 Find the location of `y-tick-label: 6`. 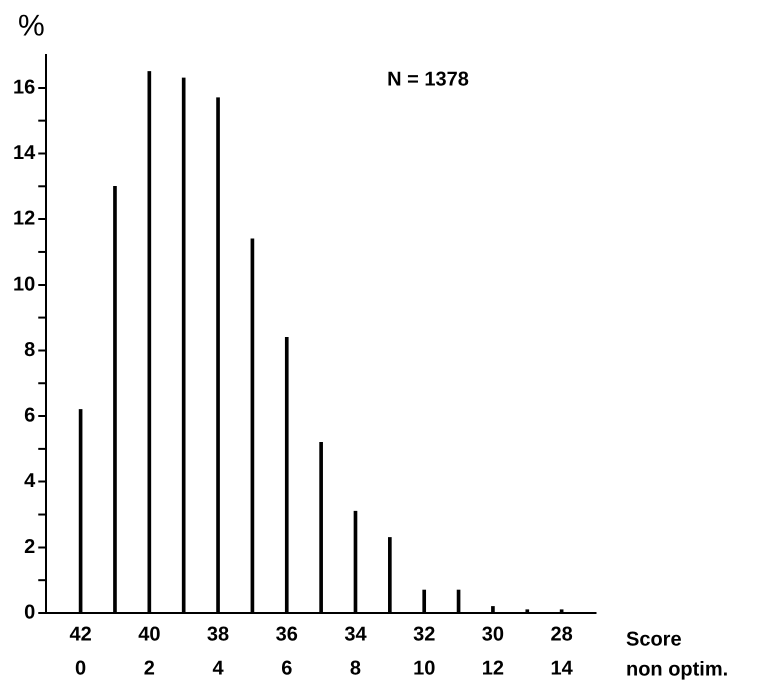

y-tick-label: 6 is located at coordinates (30, 415).